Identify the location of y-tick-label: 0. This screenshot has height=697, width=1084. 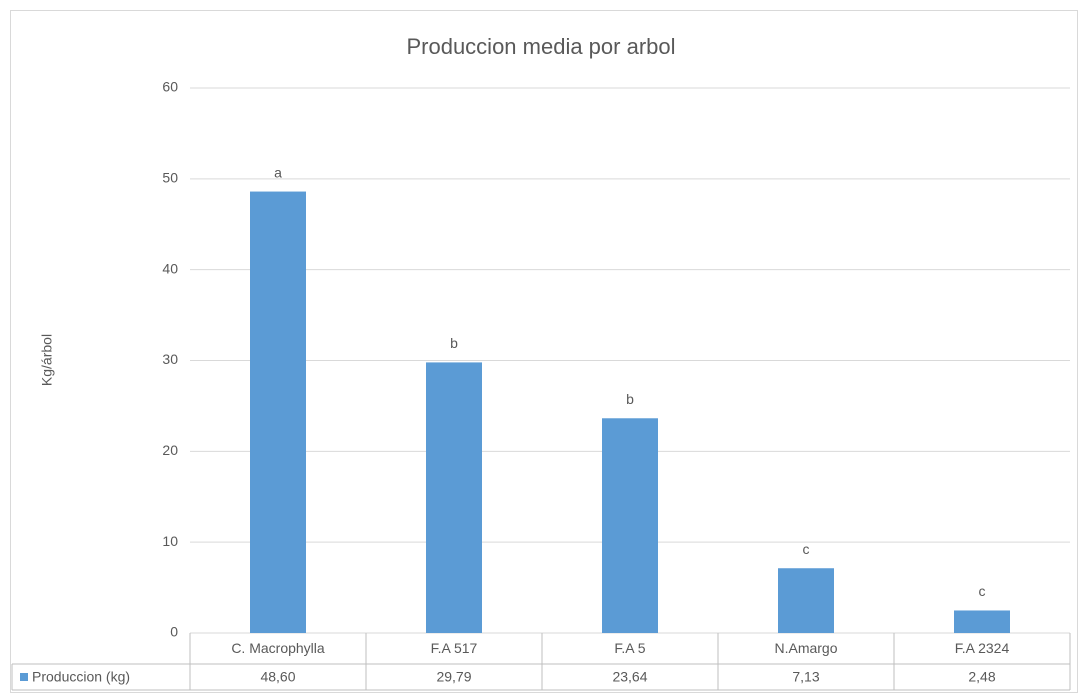
(174, 632).